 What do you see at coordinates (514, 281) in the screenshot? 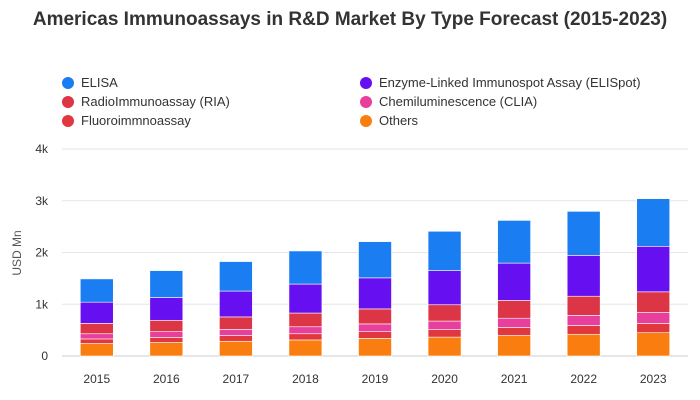
I see `bar-segment-enzyme-linked-immunospot-assay-elispot-2021` at bounding box center [514, 281].